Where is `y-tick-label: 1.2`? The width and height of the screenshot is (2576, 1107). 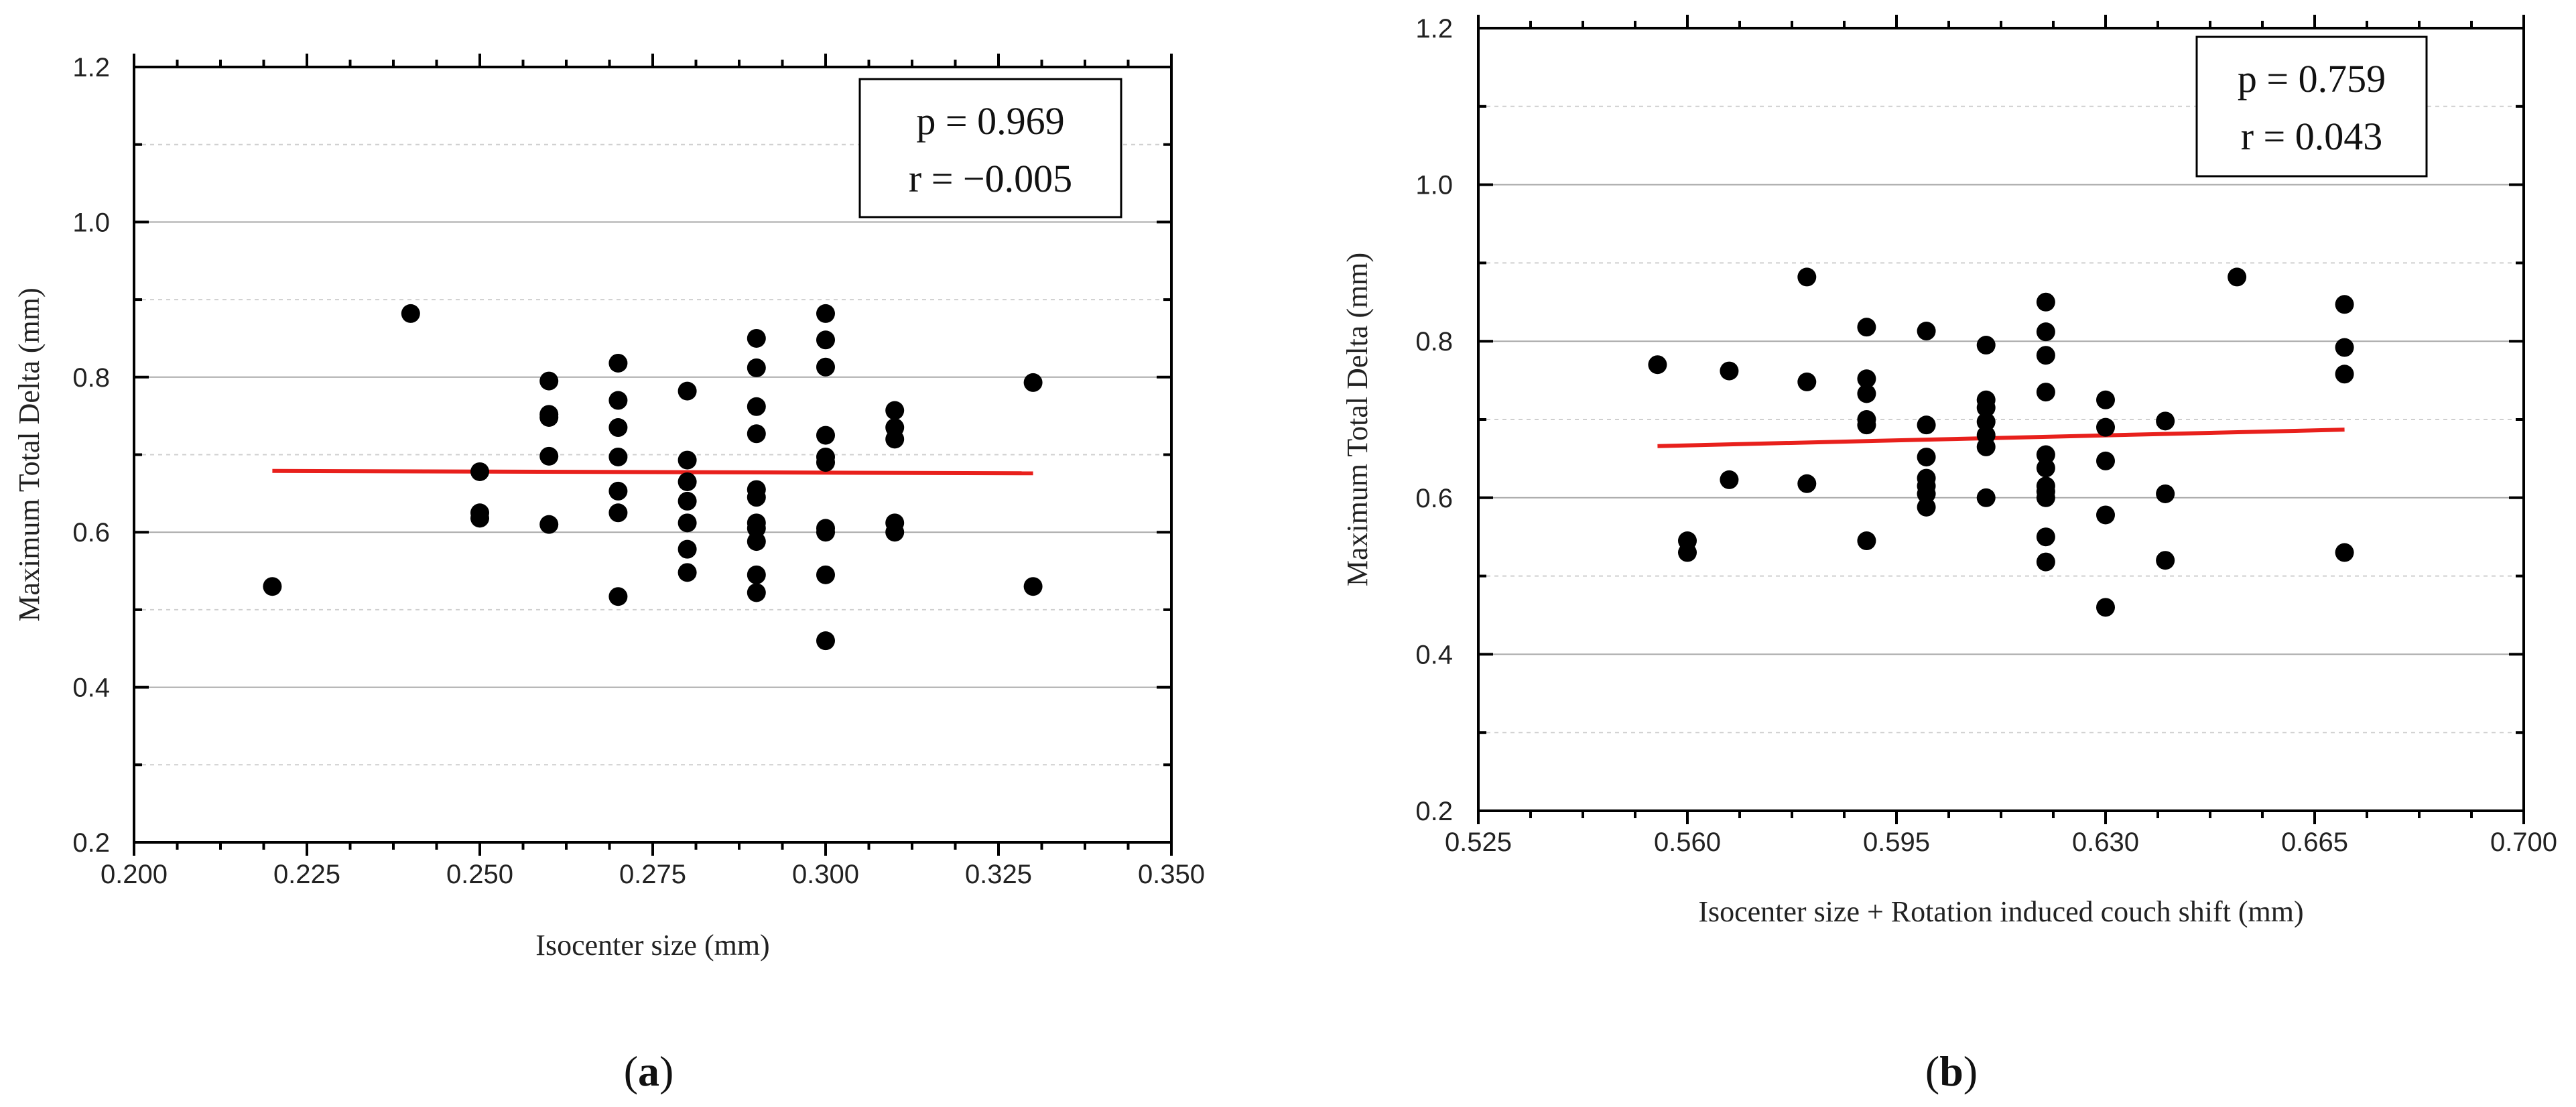 y-tick-label: 1.2 is located at coordinates (1434, 29).